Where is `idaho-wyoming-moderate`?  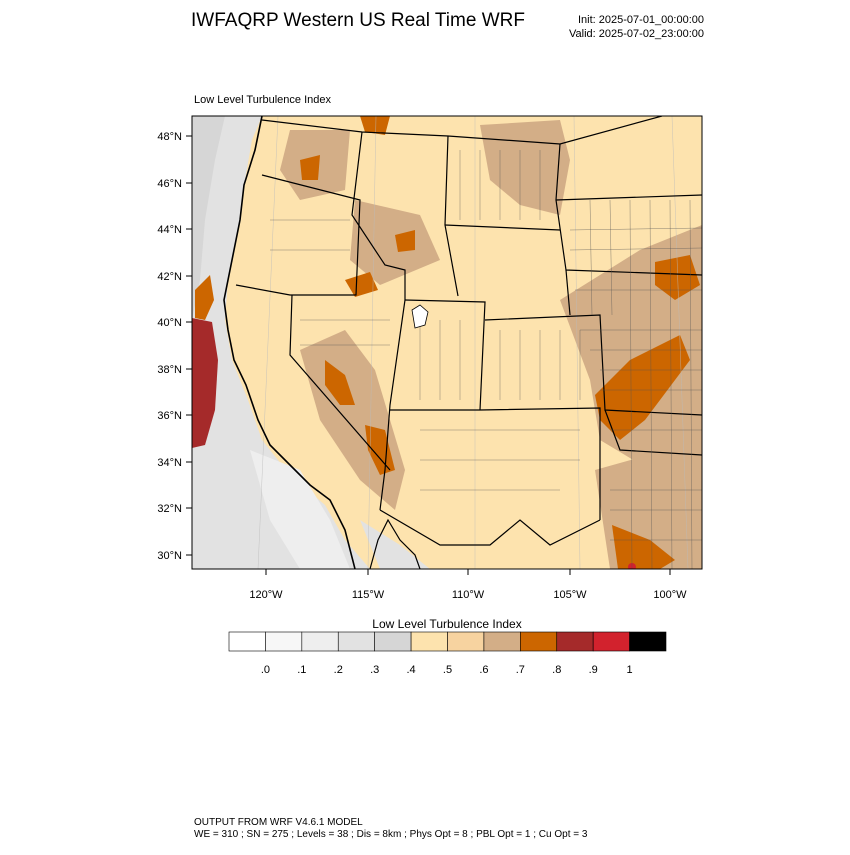
idaho-wyoming-moderate is located at coordinates (395, 242).